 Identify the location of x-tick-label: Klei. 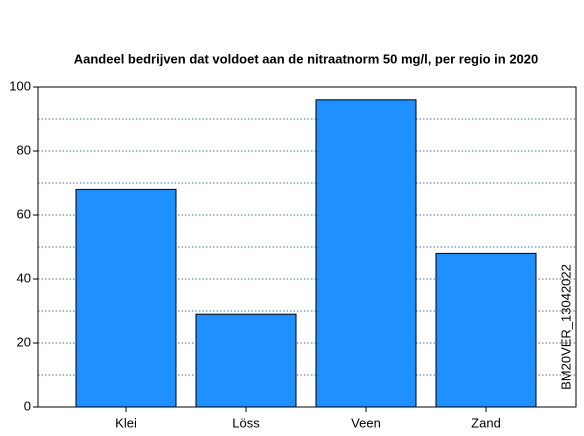
(126, 422).